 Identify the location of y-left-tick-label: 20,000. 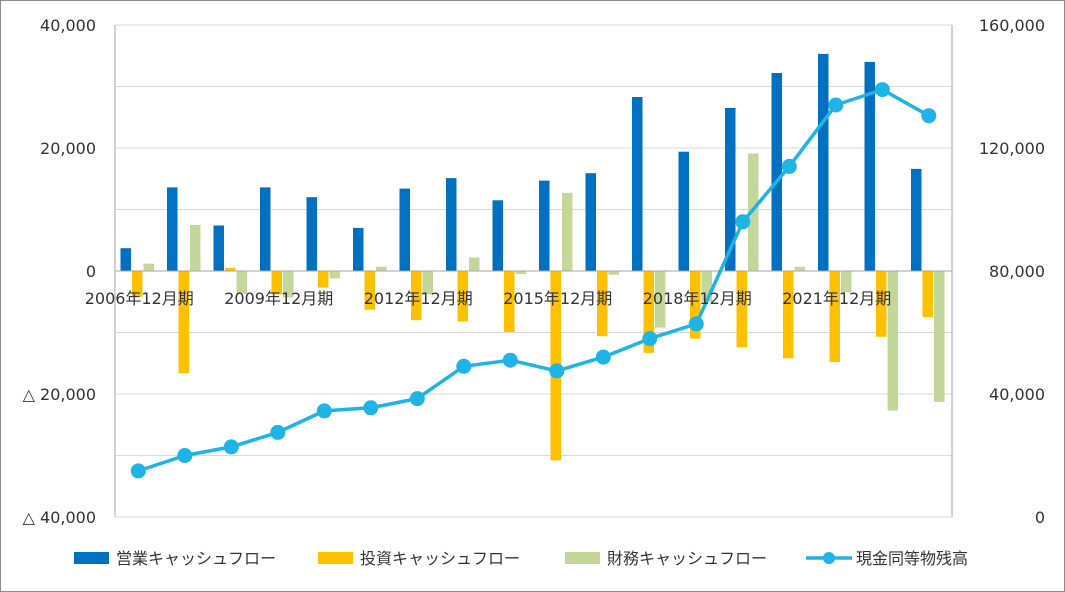
(68, 148).